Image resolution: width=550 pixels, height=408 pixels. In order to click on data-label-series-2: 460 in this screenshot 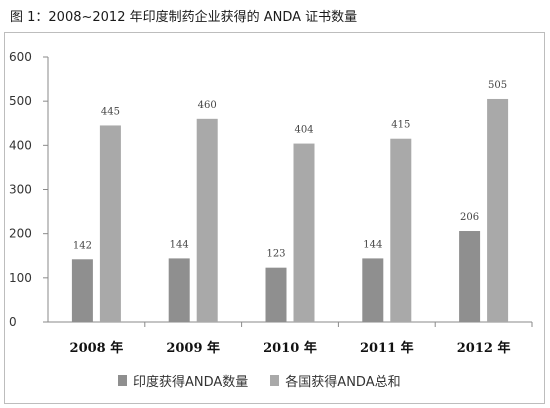, I will do `click(207, 105)`.